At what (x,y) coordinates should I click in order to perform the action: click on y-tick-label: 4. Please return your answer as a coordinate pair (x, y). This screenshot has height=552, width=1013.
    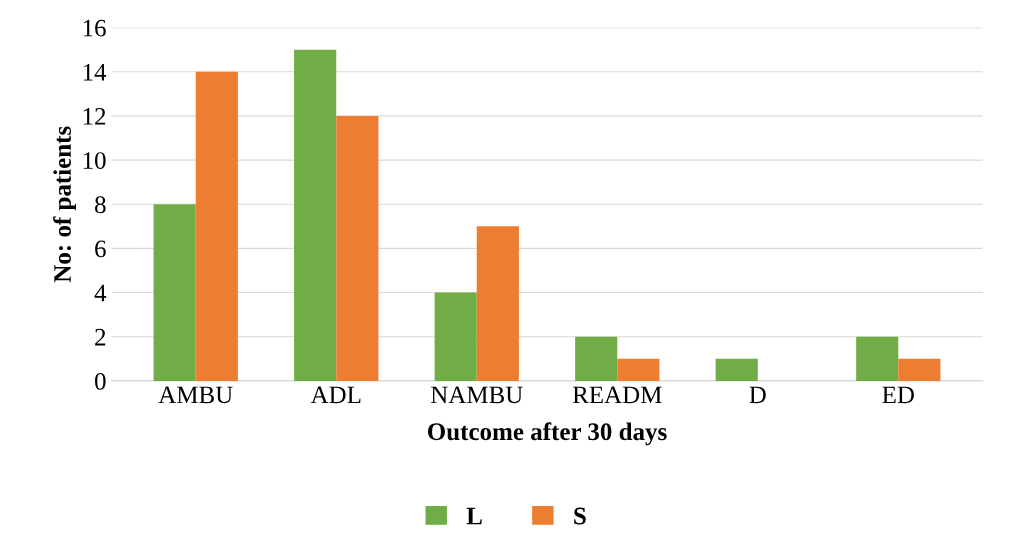
    Looking at the image, I should click on (100, 293).